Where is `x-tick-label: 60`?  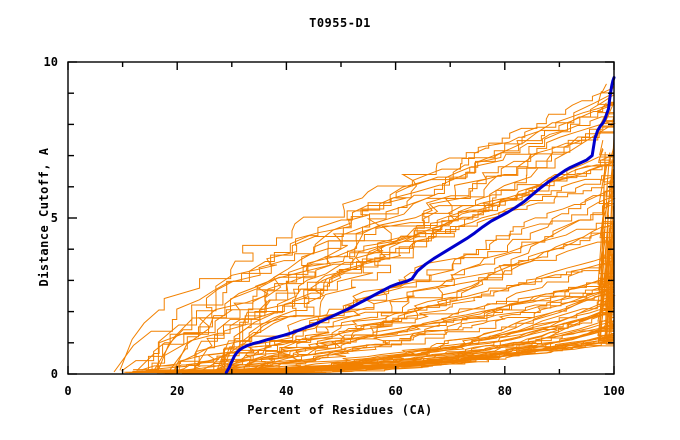 x-tick-label: 60 is located at coordinates (395, 391).